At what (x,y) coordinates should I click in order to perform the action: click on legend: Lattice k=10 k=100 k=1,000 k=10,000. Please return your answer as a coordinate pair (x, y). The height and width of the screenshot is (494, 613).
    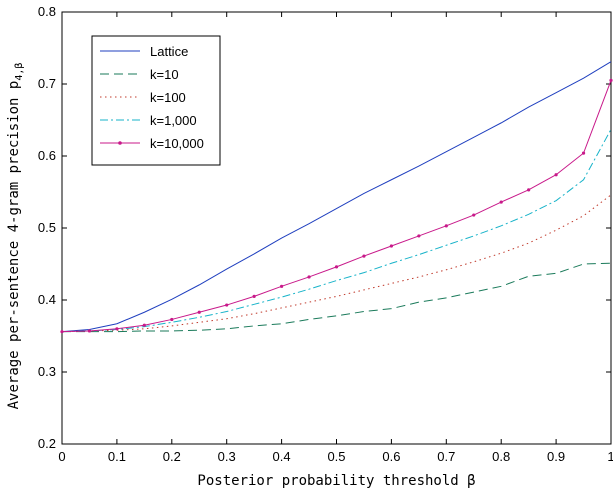
    Looking at the image, I should click on (156, 100).